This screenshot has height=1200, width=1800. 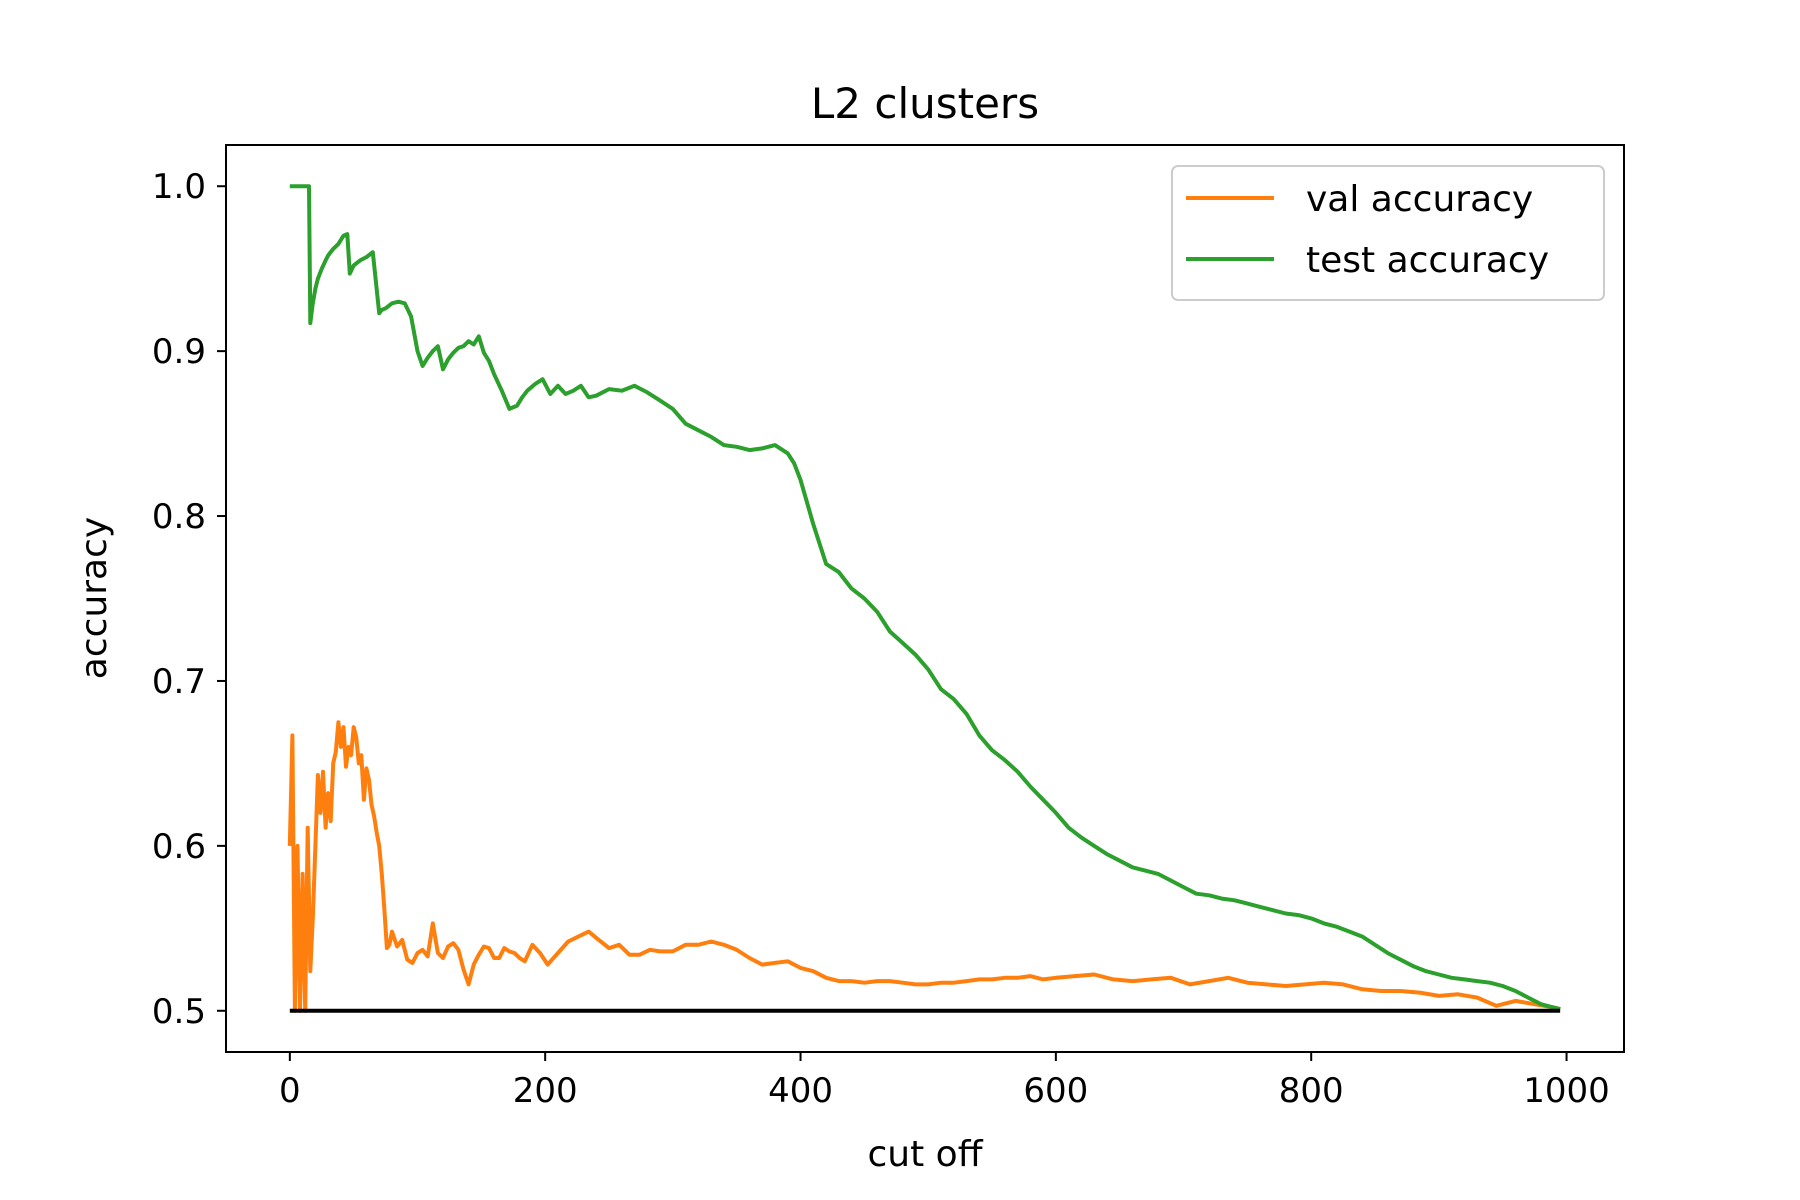 What do you see at coordinates (1419, 199) in the screenshot?
I see `legend-label-val-accuracy: val accuracy` at bounding box center [1419, 199].